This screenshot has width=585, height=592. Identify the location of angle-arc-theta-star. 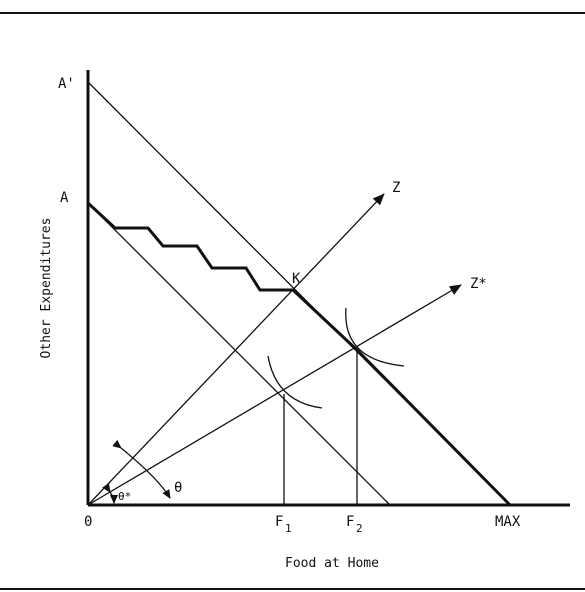
(110, 493).